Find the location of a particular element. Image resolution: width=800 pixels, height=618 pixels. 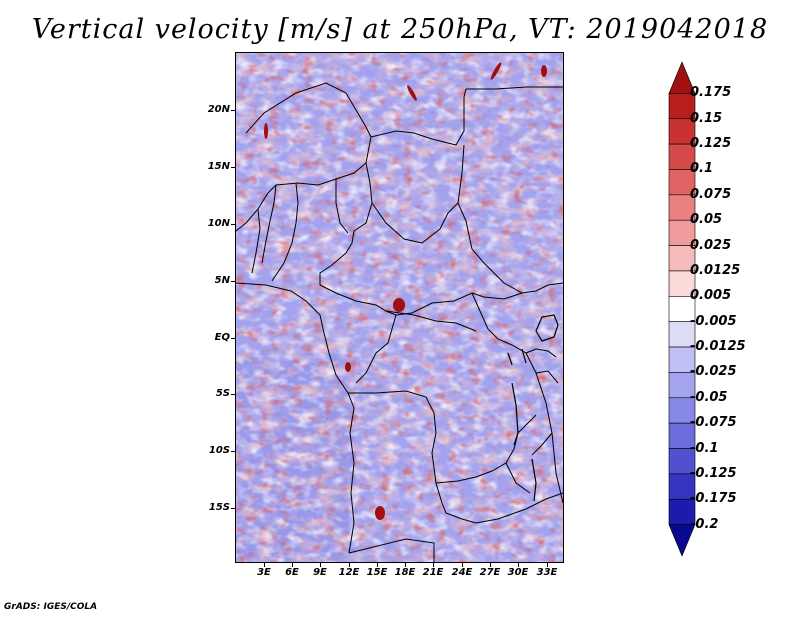

colorbar-label: 0.025 is located at coordinates (711, 245).